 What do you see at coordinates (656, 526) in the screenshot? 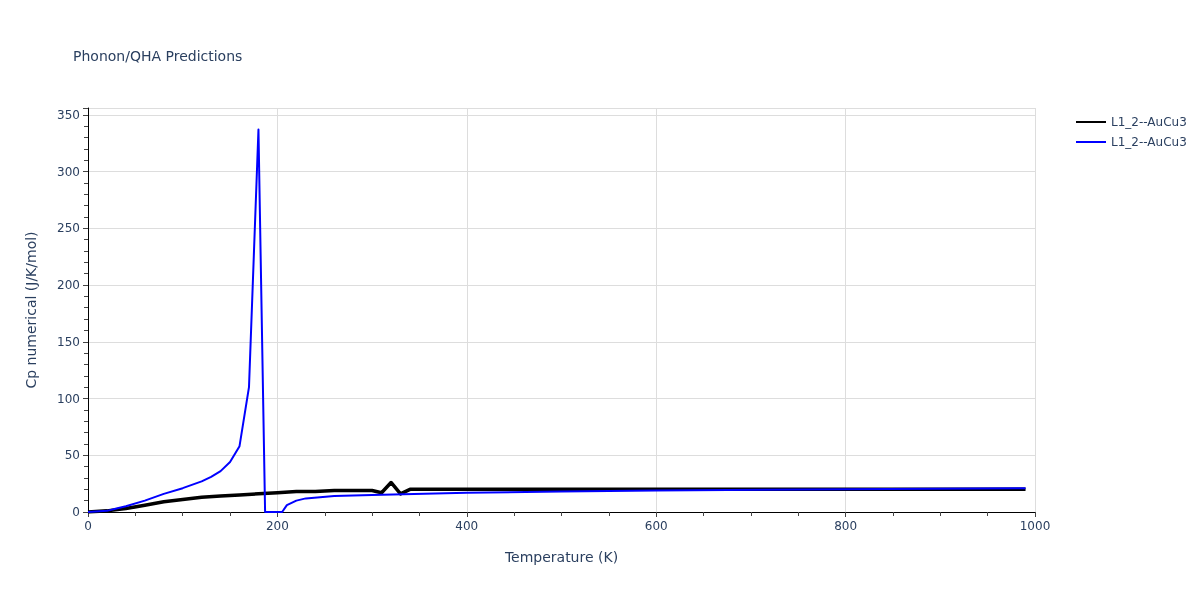
I see `x-tick-label: 600` at bounding box center [656, 526].